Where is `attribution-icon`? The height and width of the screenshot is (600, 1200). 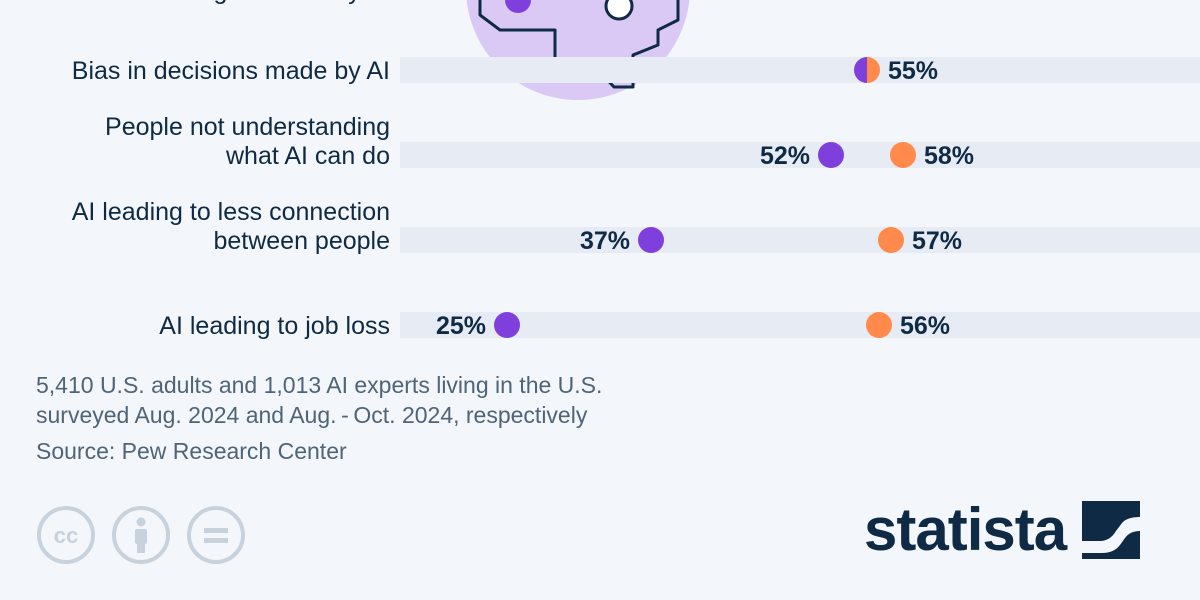 attribution-icon is located at coordinates (141, 535).